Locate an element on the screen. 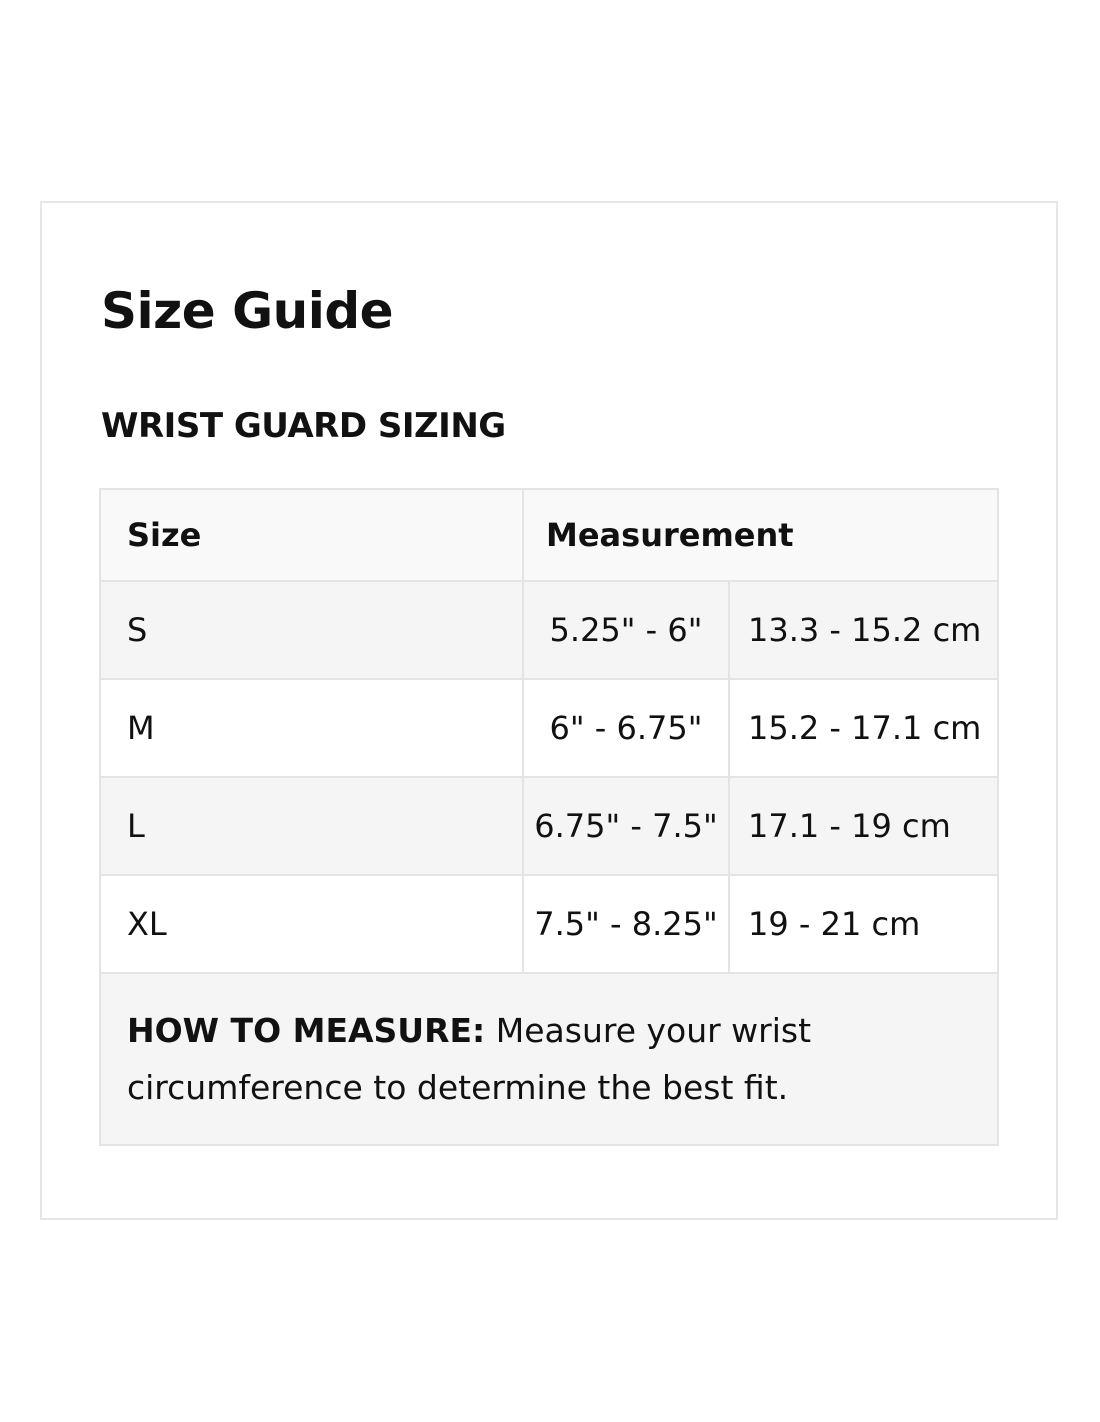 Image resolution: width=1100 pixels, height=1422 pixels. table-header: Size Measurement is located at coordinates (549, 535).